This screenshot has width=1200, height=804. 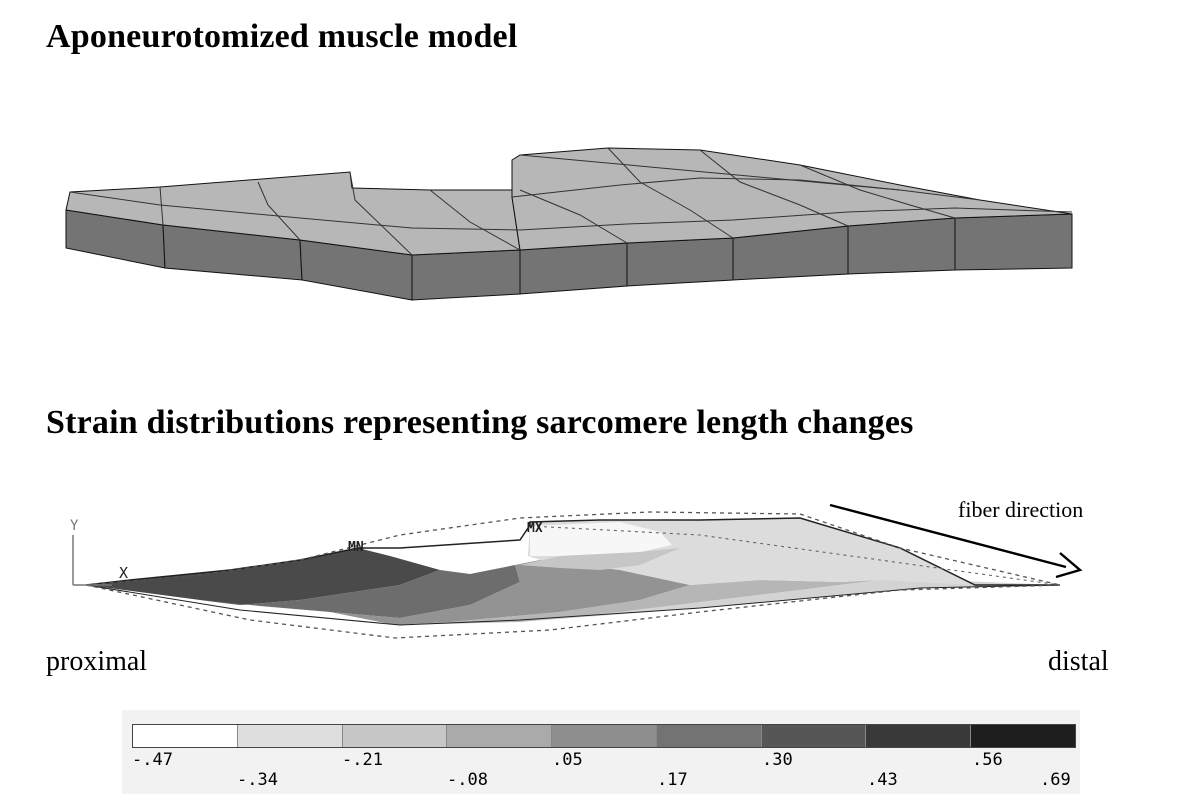 What do you see at coordinates (637, 602) in the screenshot?
I see `strain-region-mid-light` at bounding box center [637, 602].